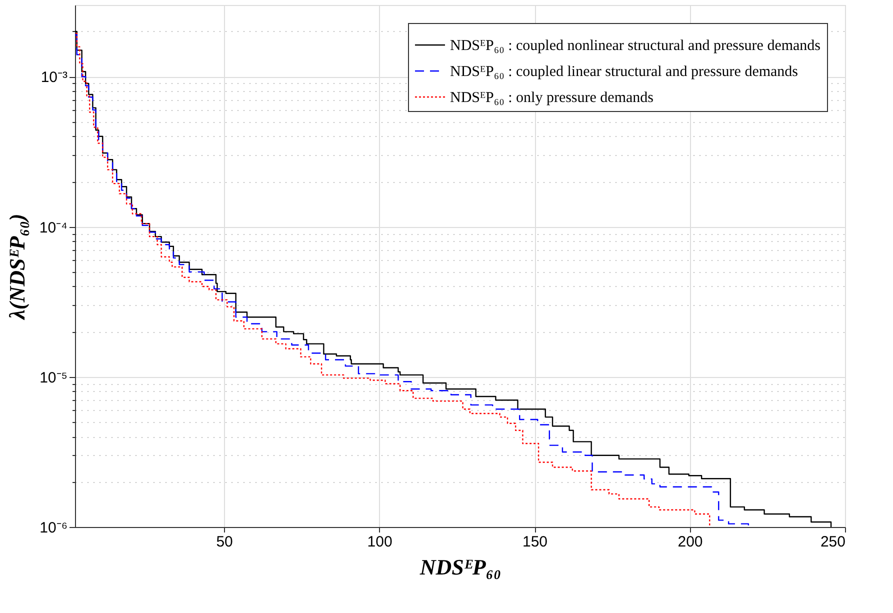  Describe the element at coordinates (53, 227) in the screenshot. I see `y-tick-label: 10⁻⁴` at that location.